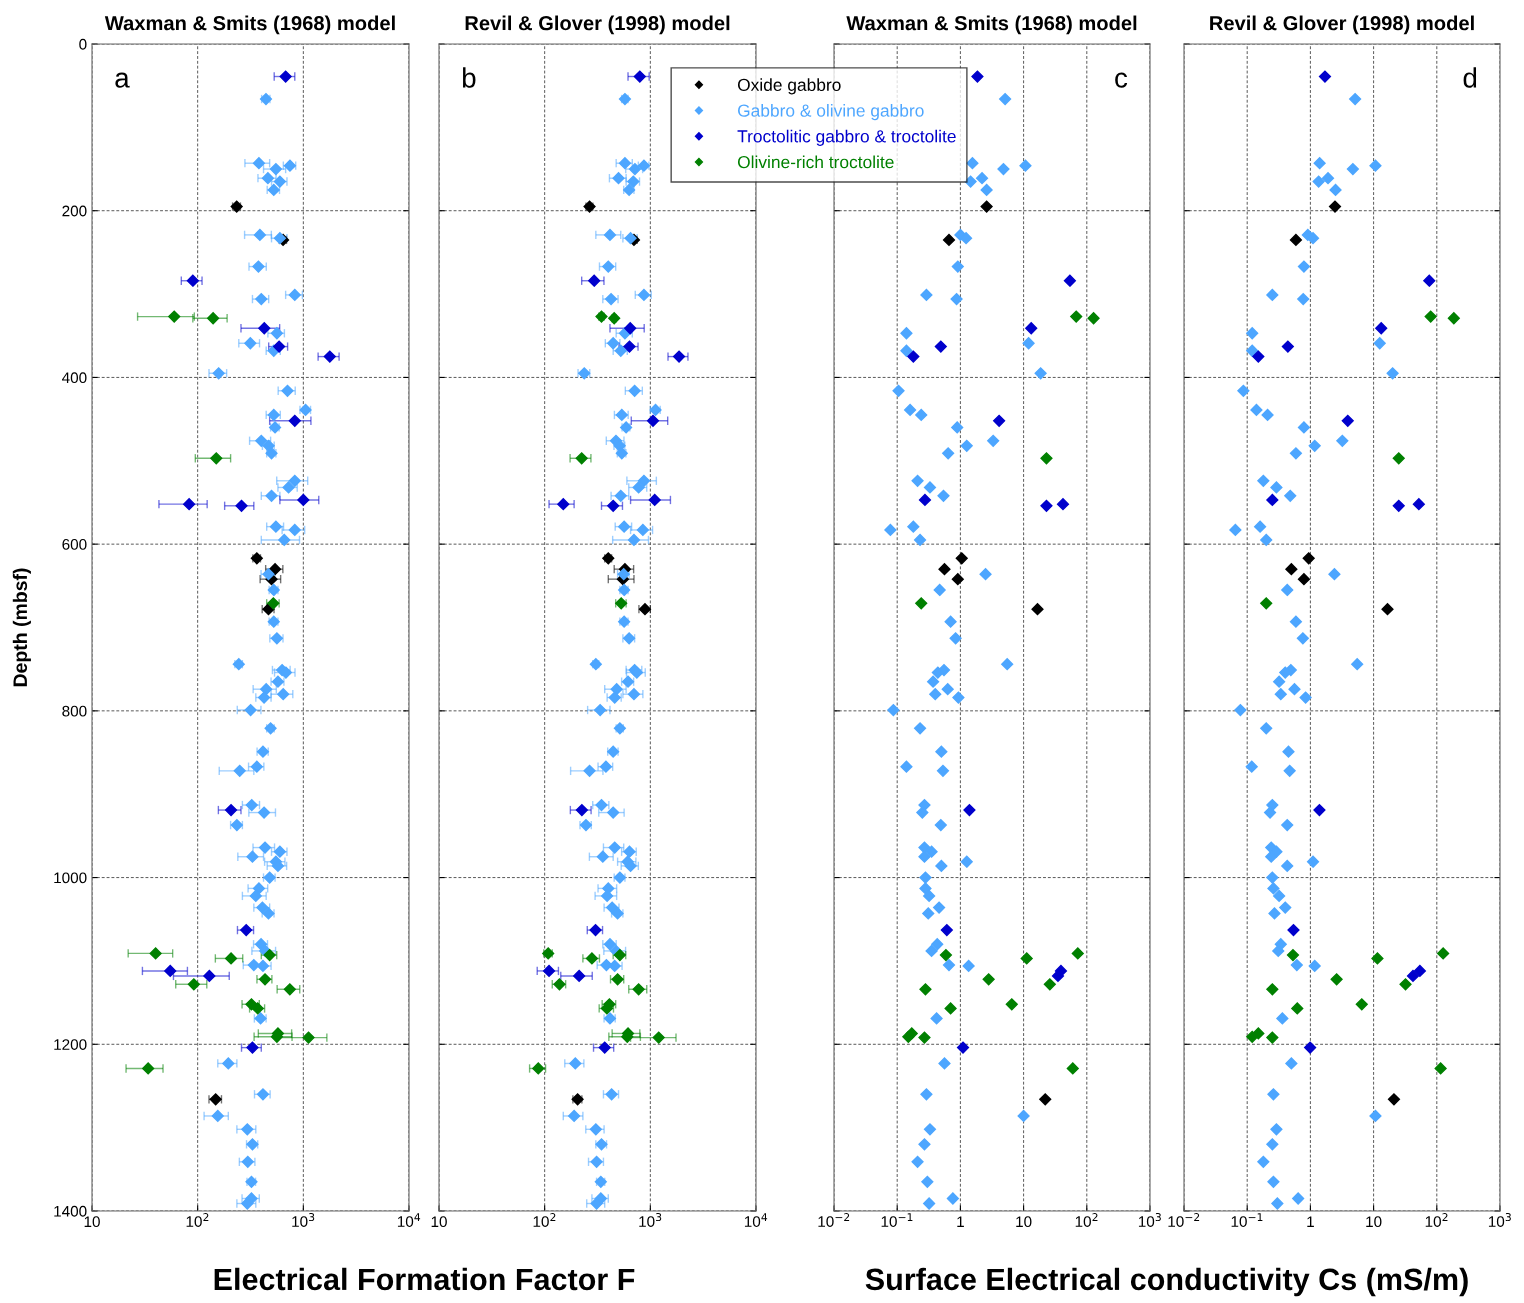 The width and height of the screenshot is (1524, 1303). I want to click on legend-label: Gabbro & olivine gabbro, so click(831, 112).